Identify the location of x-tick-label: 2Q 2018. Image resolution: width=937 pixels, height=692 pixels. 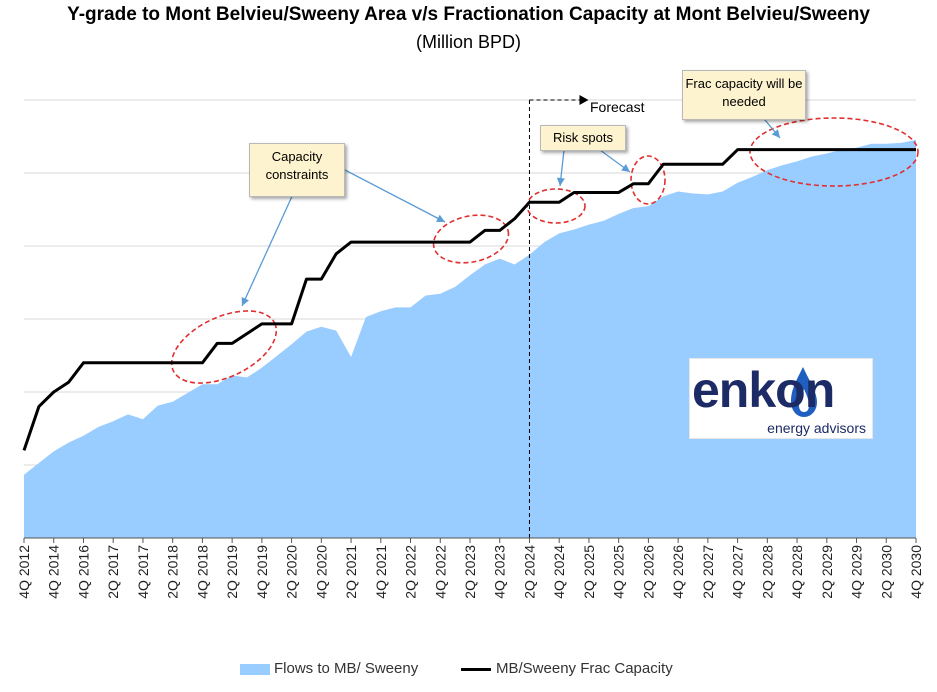
(173, 572).